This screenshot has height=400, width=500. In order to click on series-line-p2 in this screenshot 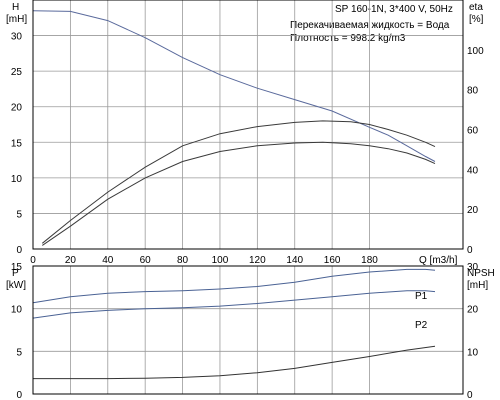, I will do `click(234, 304)`.